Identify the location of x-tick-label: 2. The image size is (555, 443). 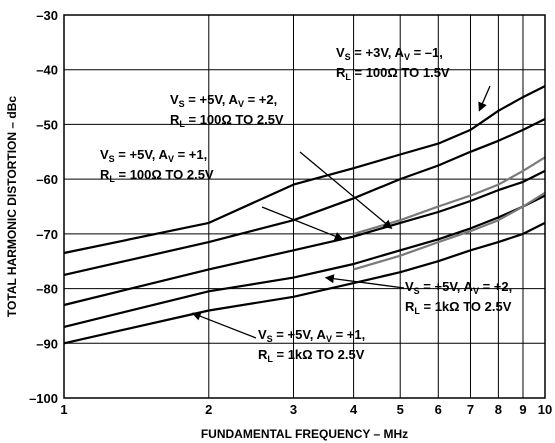
(208, 409).